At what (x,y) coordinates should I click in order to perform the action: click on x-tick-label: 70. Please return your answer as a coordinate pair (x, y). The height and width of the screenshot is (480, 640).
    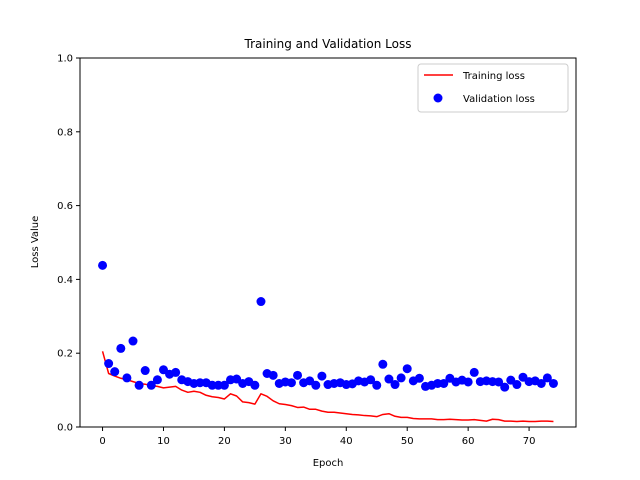
    Looking at the image, I should click on (529, 441).